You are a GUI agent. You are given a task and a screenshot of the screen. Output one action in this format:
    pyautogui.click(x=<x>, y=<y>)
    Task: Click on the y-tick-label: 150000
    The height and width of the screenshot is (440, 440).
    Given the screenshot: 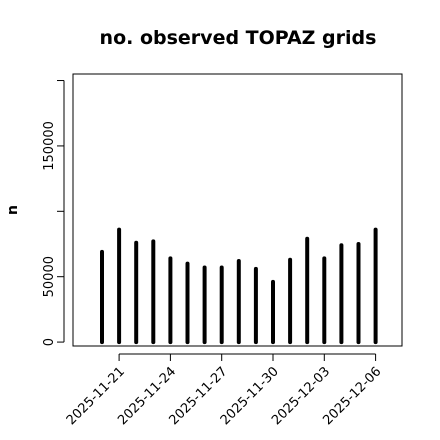 What is the action you would take?
    pyautogui.click(x=49, y=146)
    